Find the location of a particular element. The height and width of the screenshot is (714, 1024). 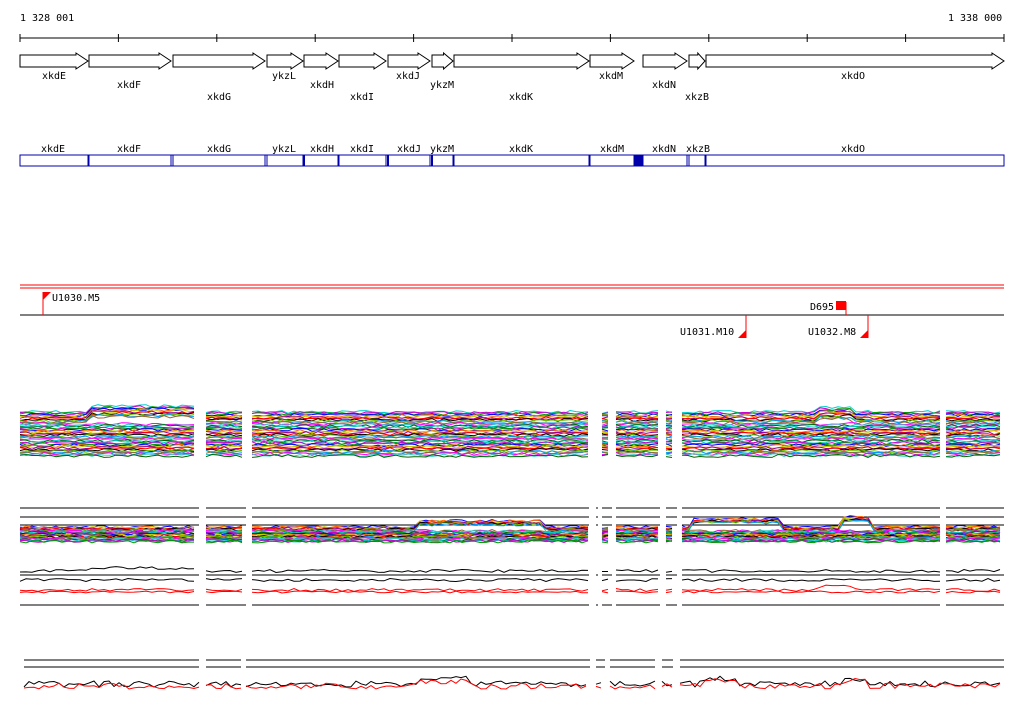

gene-xkdK: xkdK is located at coordinates (521, 77).